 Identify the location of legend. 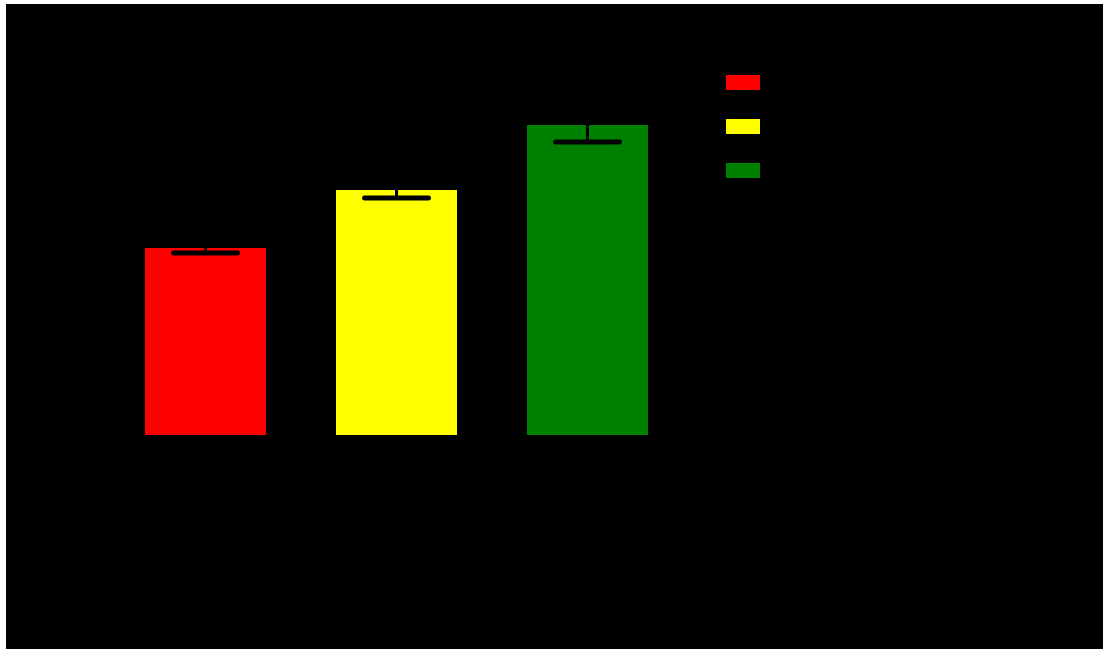
(743, 126).